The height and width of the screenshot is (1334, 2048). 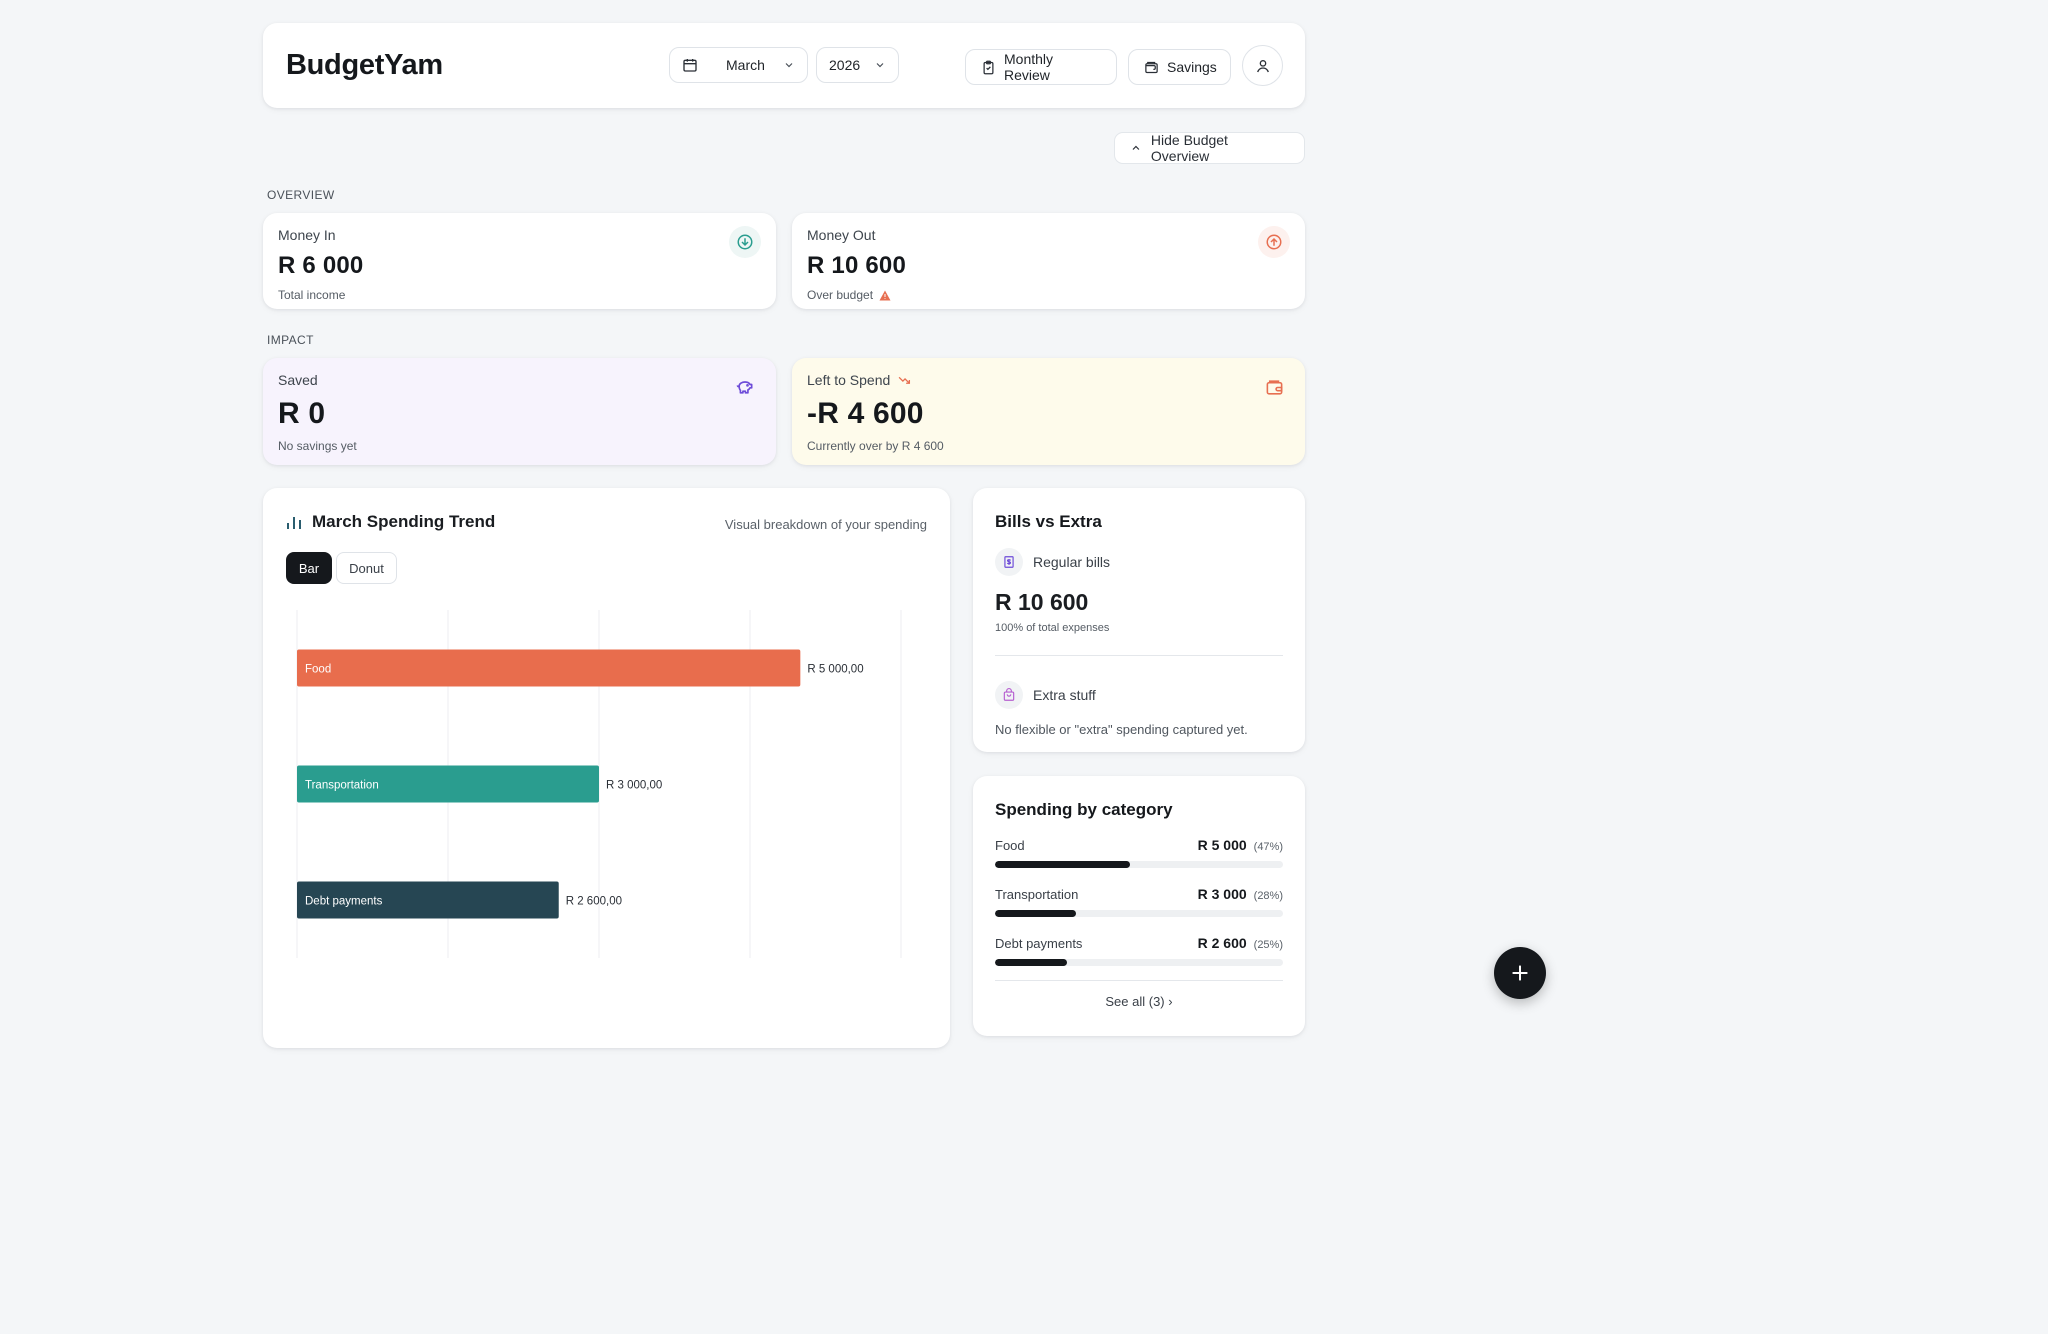 I want to click on category-row-debt-payments: Debt payments R 2 600 (25%), so click(x=1139, y=950).